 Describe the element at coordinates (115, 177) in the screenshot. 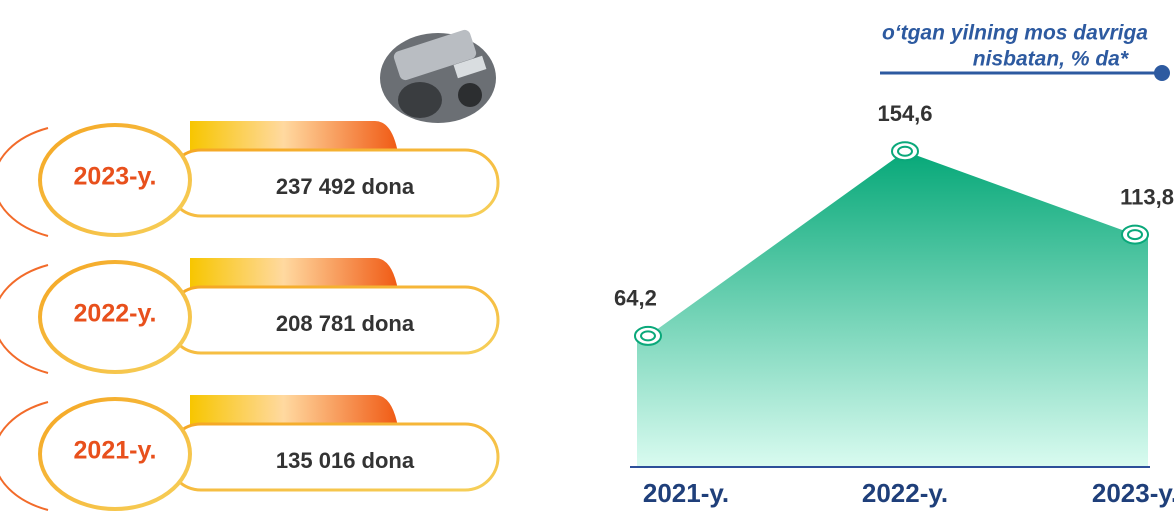

I see `row-year: 2023-y.` at that location.